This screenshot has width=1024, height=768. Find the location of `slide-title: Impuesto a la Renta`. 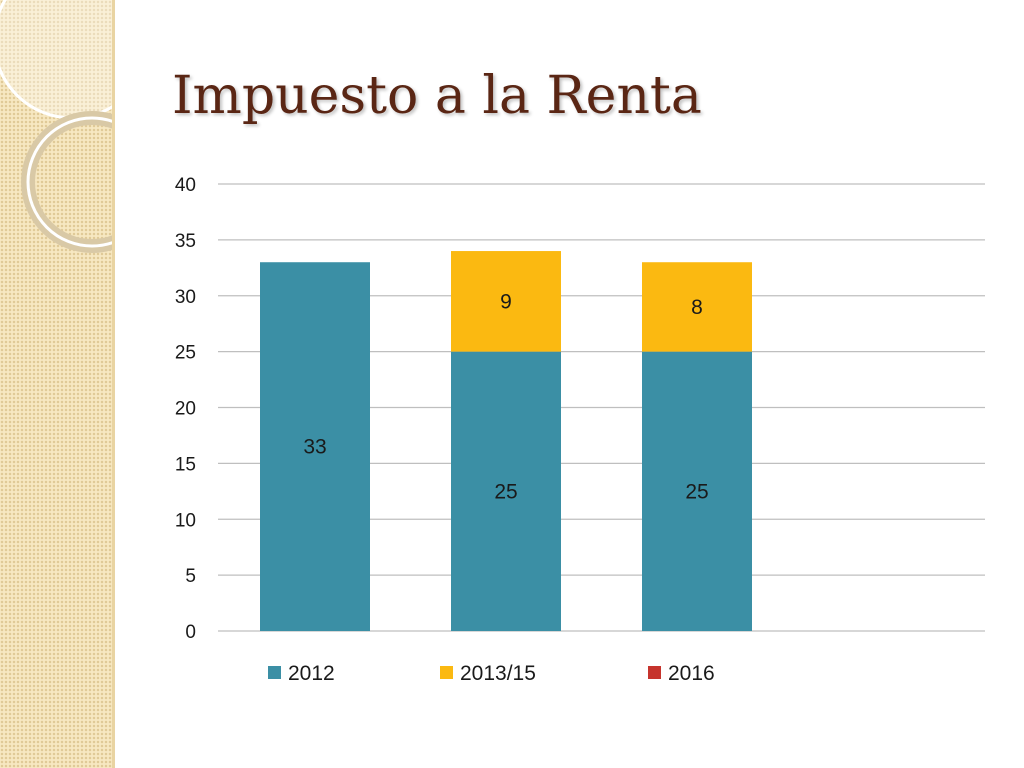

slide-title: Impuesto a la Renta is located at coordinates (437, 96).